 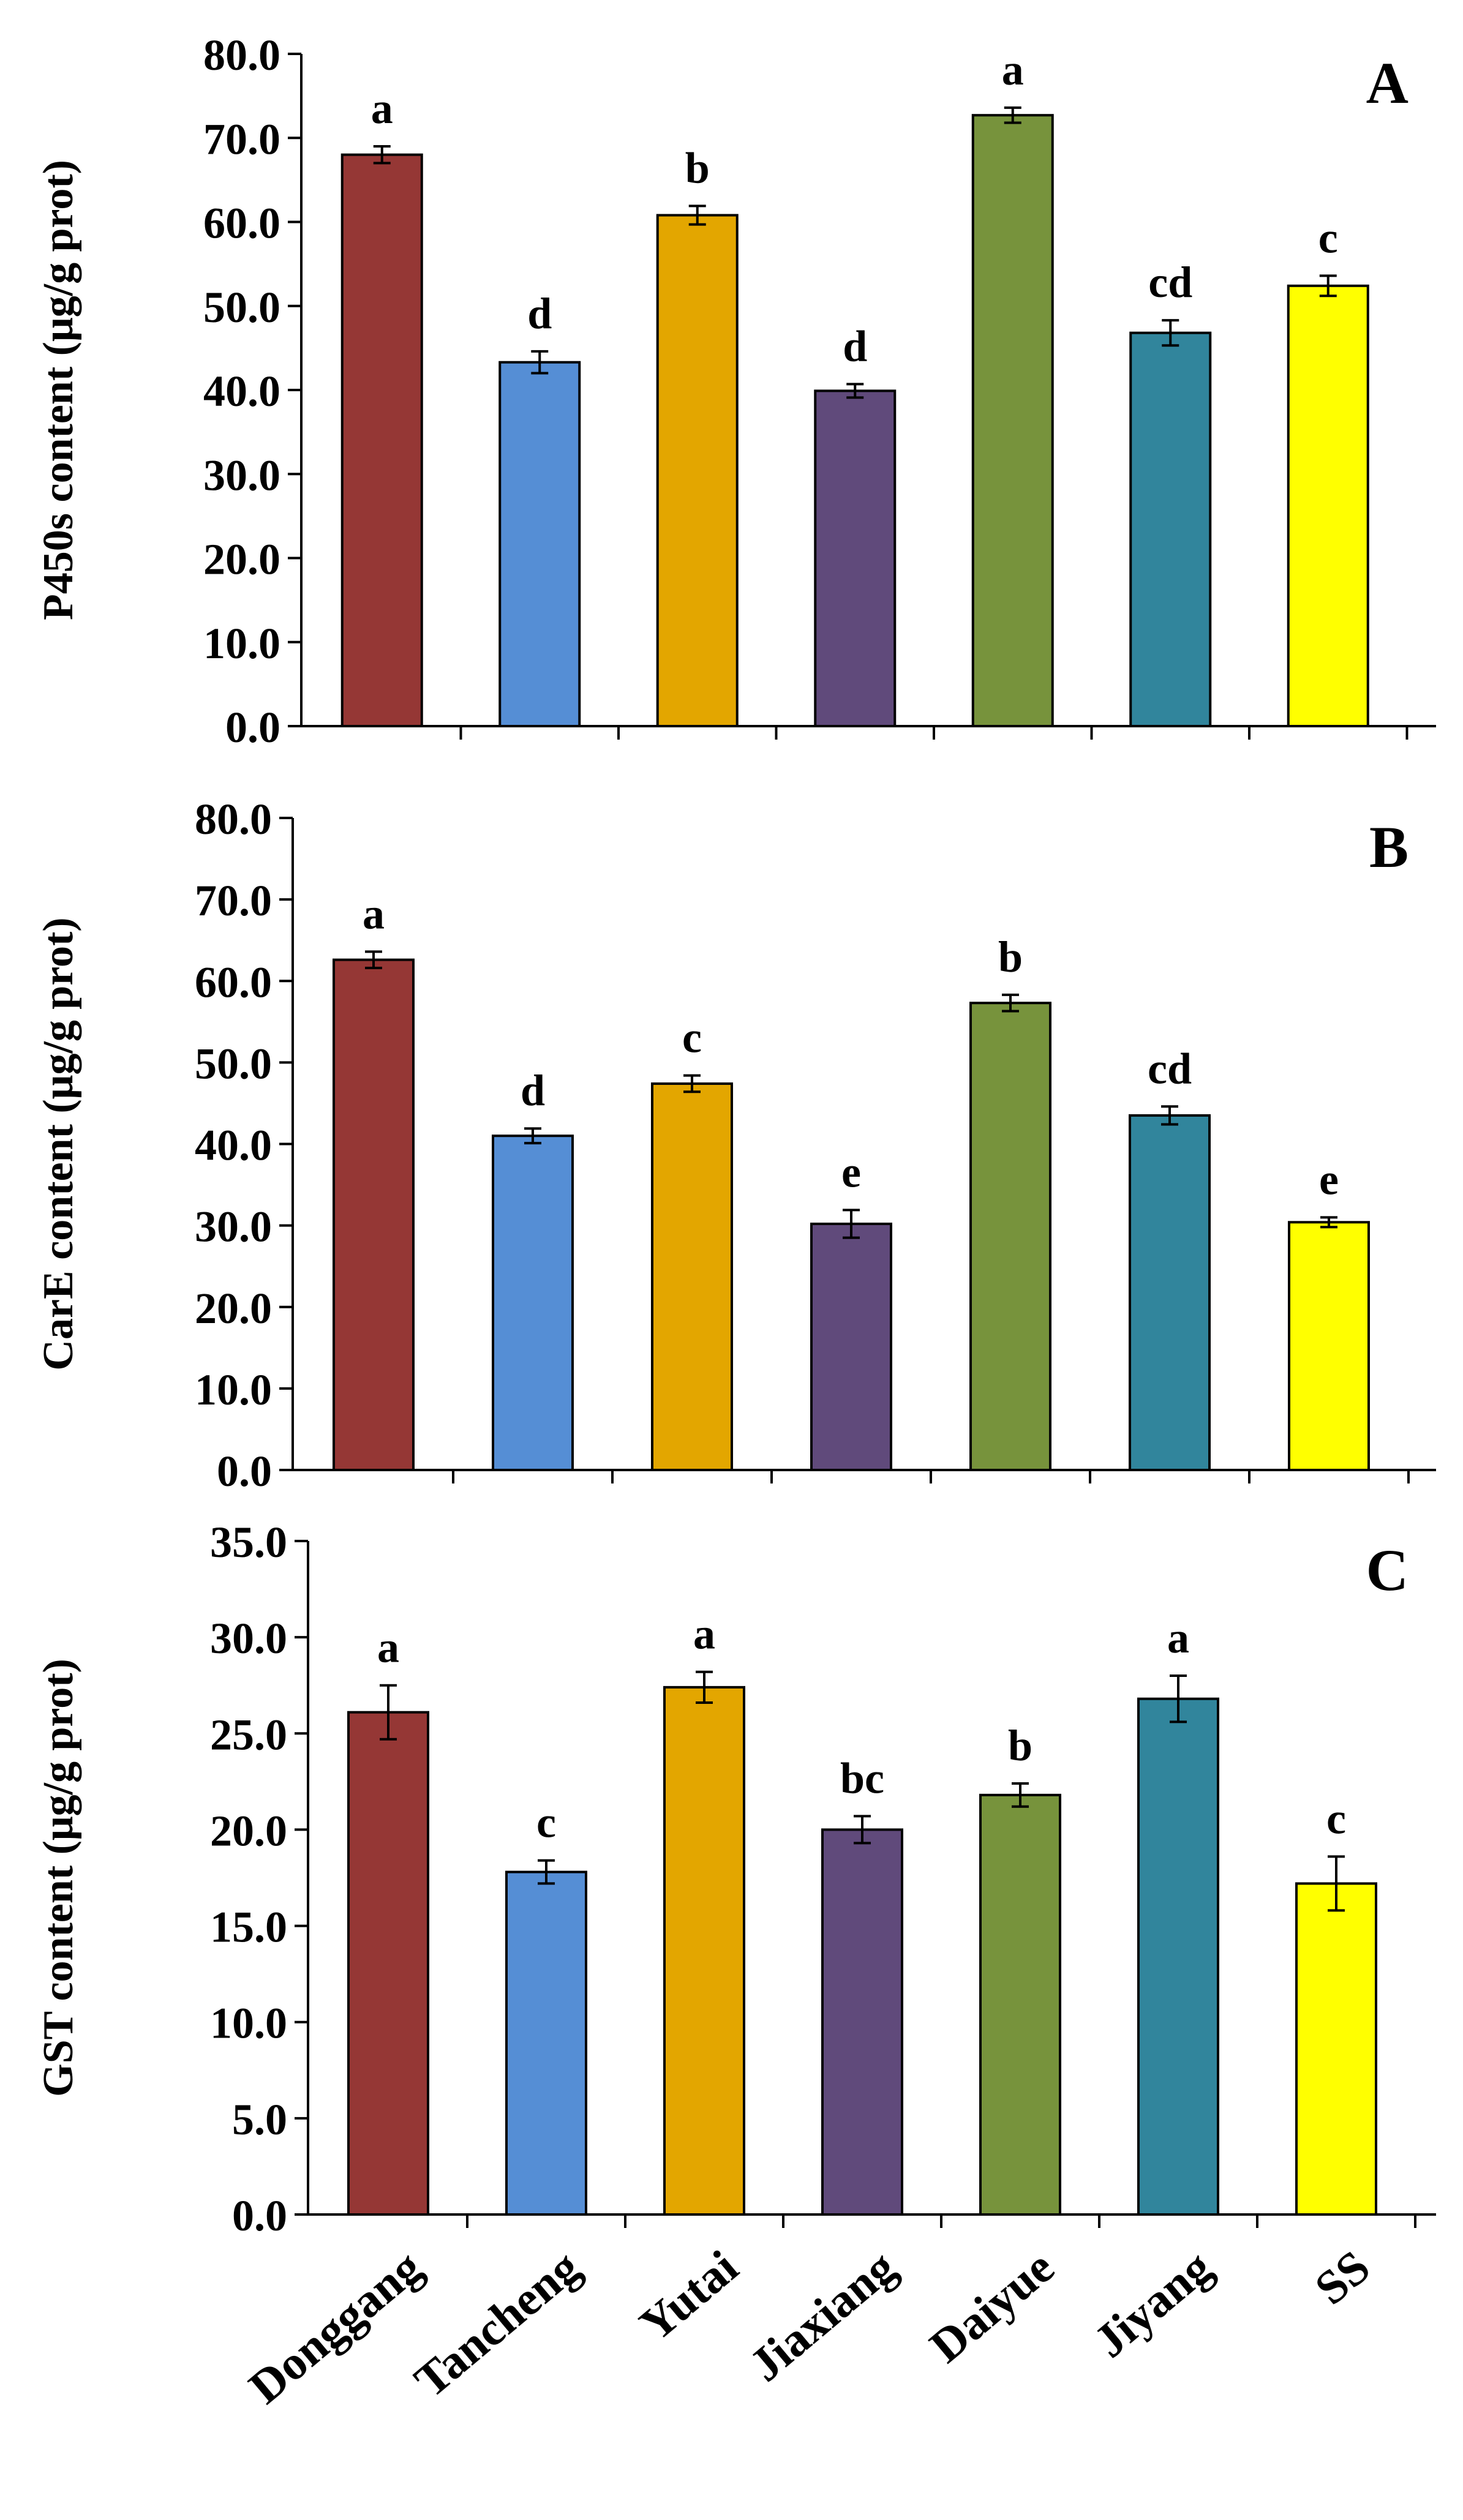 I want to click on panel-letter: C, so click(x=1387, y=1570).